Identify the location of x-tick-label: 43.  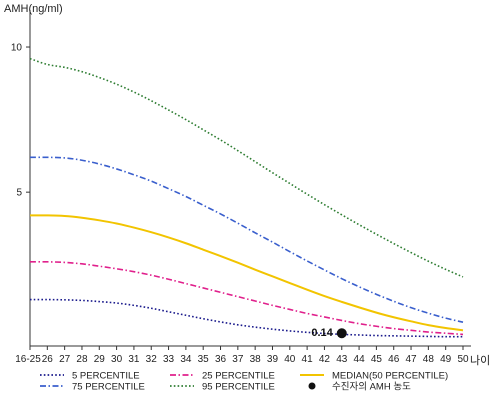
(342, 359).